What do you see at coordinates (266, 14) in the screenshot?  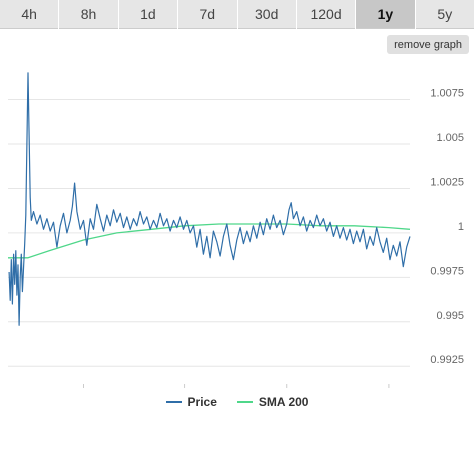 I see `tab-30d: 30d` at bounding box center [266, 14].